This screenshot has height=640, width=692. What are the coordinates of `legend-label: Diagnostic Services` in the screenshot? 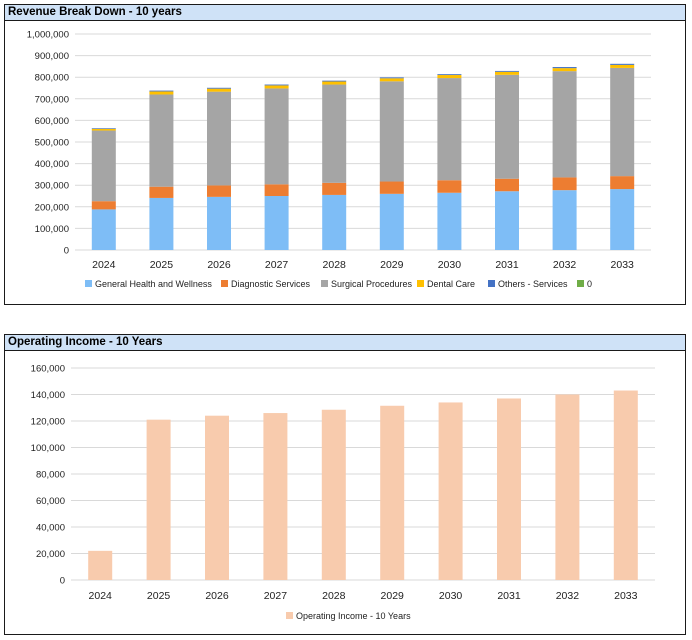 It's located at (271, 284).